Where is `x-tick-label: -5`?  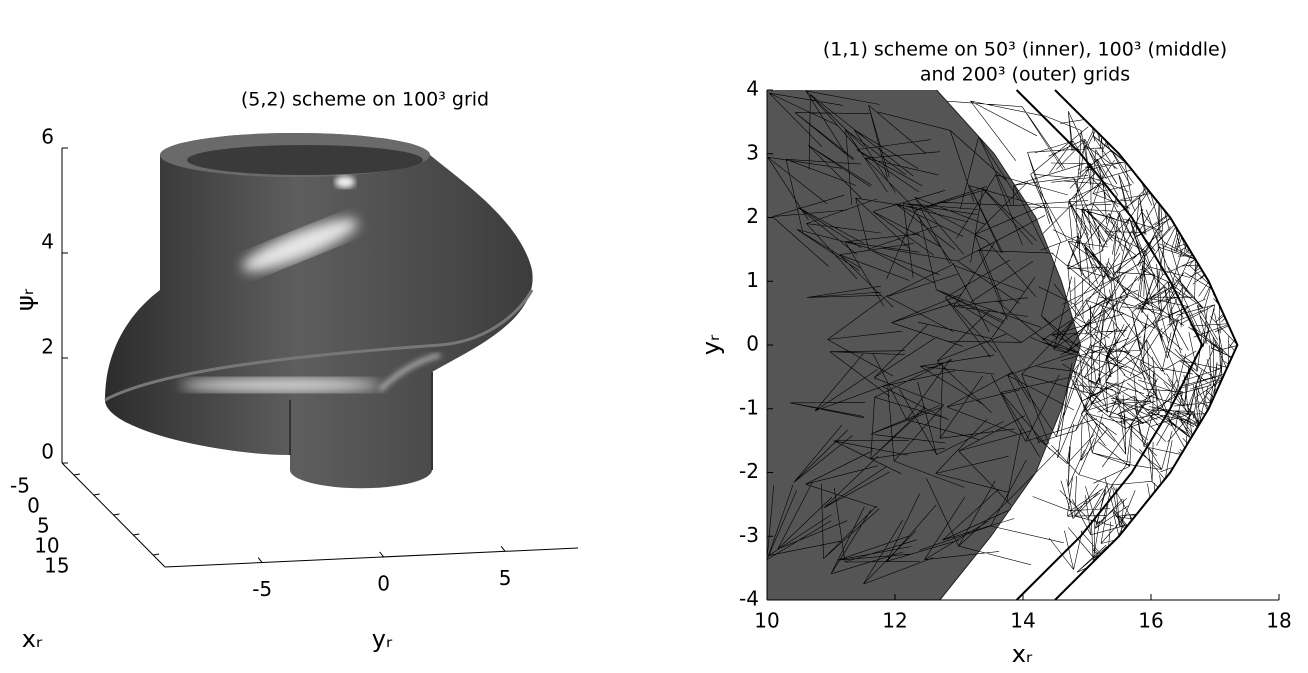
x-tick-label: -5 is located at coordinates (20, 486).